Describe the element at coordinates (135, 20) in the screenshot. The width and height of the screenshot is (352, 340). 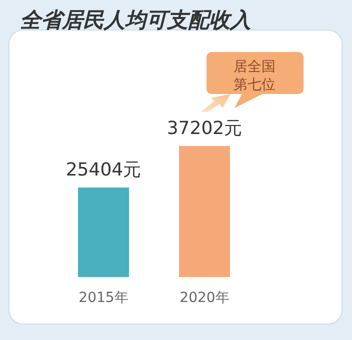
I see `chart-title: 全省居民人均可支配收入` at that location.